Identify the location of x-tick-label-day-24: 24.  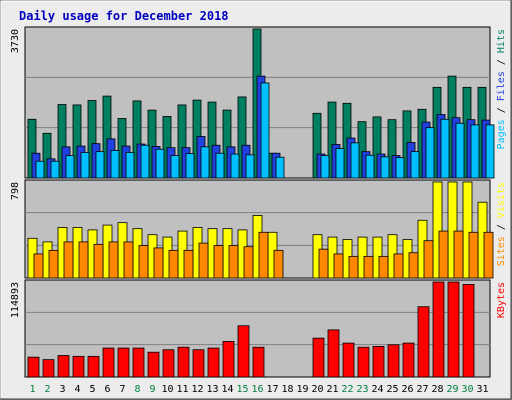
(377, 389).